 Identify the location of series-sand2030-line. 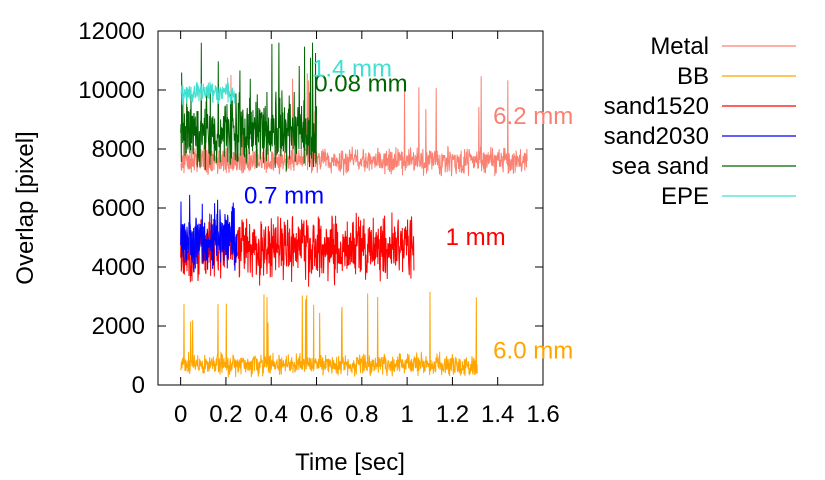
(209, 233).